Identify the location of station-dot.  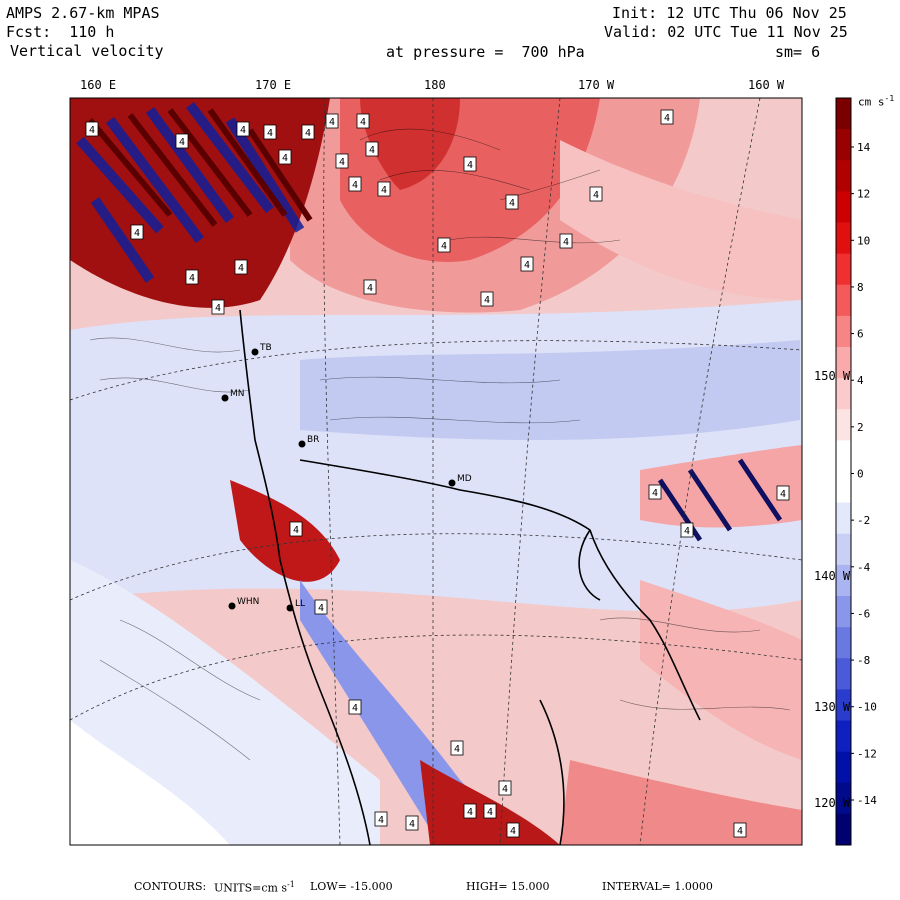
(232, 606).